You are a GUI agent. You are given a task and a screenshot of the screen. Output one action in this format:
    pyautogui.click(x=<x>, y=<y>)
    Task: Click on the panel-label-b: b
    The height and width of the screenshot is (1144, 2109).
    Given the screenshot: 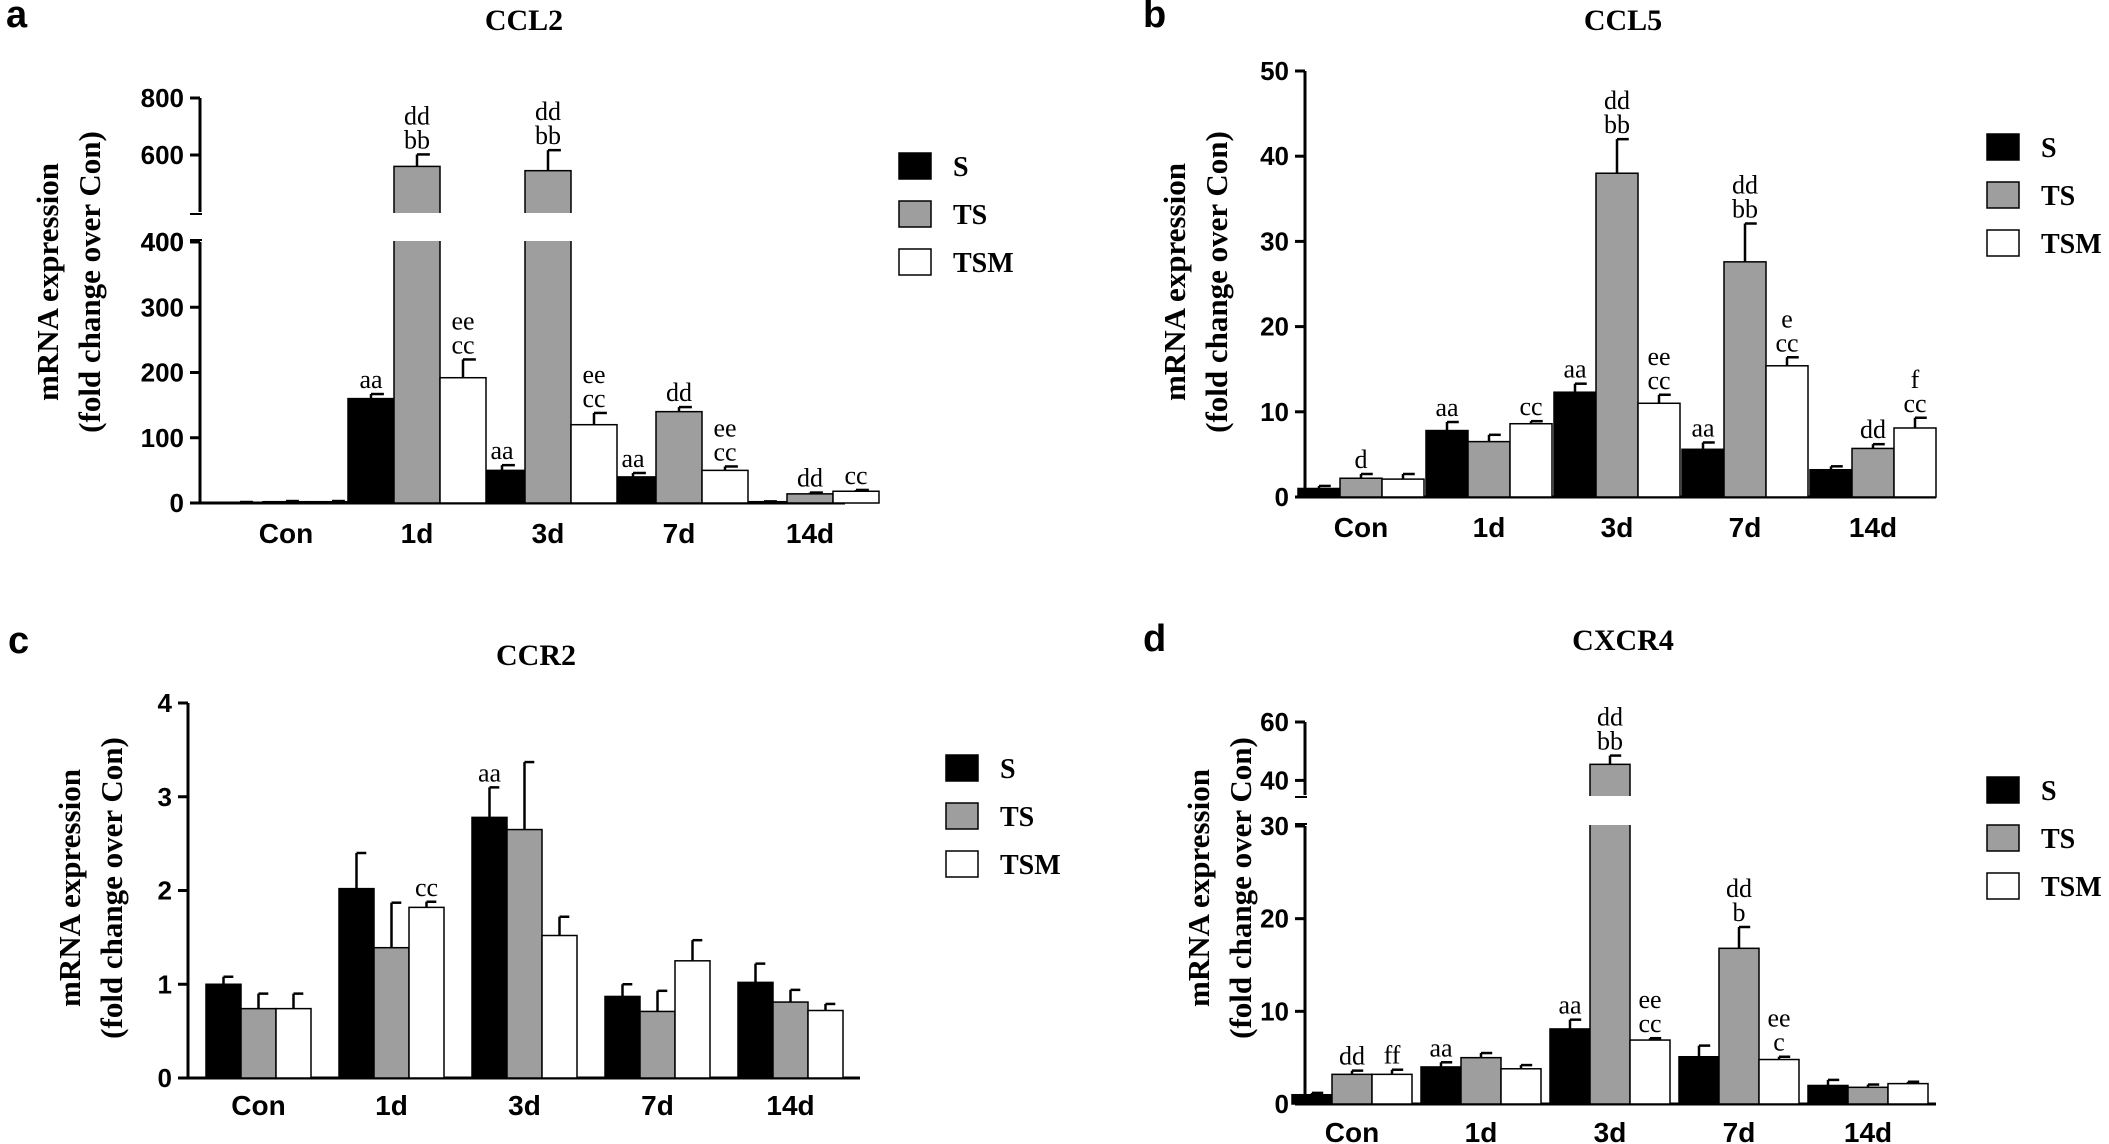 What is the action you would take?
    pyautogui.click(x=1155, y=18)
    